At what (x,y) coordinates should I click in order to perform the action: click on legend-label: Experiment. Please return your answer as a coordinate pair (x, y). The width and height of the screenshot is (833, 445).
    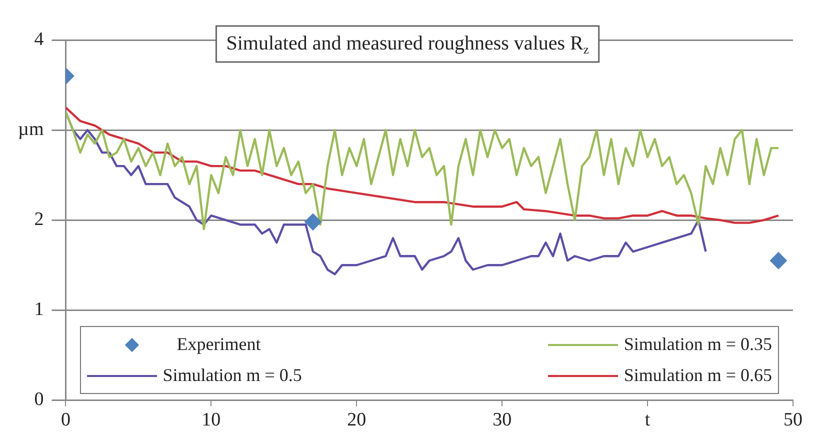
    Looking at the image, I should click on (218, 345).